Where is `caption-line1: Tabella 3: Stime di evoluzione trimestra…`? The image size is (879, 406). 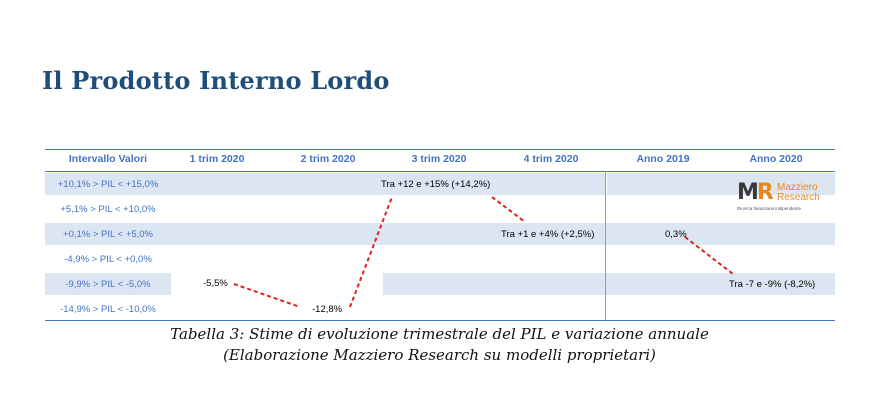
caption-line1: Tabella 3: Stime di evoluzione trimestra… is located at coordinates (439, 334).